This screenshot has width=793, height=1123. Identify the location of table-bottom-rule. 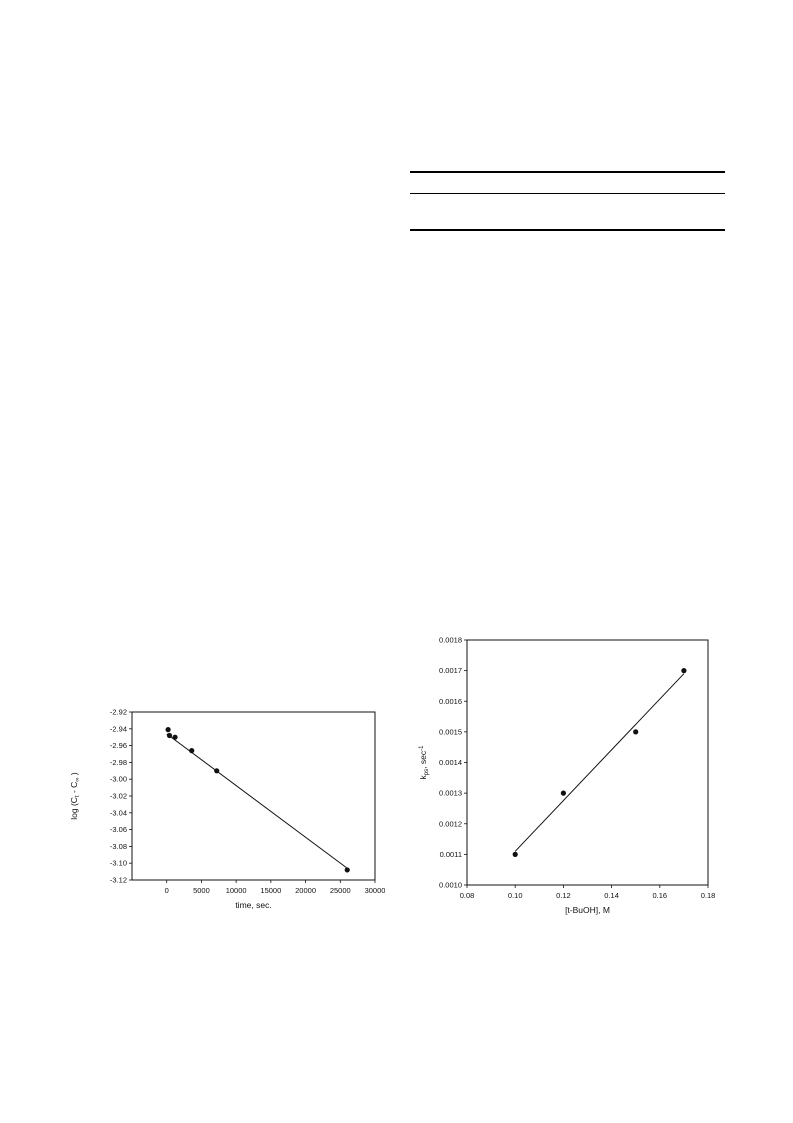
(567, 230).